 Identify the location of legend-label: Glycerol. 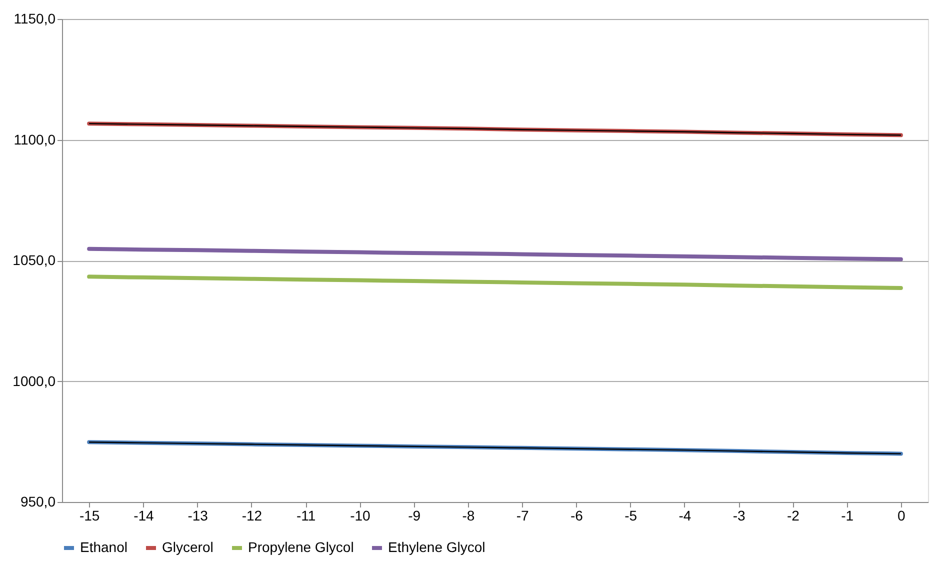
(188, 547).